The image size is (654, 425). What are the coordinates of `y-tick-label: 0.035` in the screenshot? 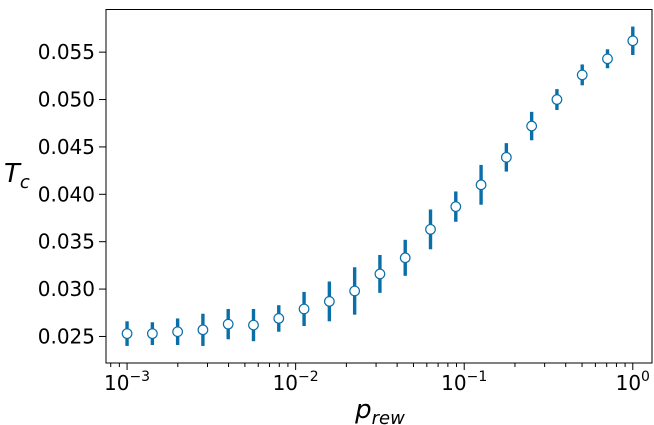 It's located at (66, 242).